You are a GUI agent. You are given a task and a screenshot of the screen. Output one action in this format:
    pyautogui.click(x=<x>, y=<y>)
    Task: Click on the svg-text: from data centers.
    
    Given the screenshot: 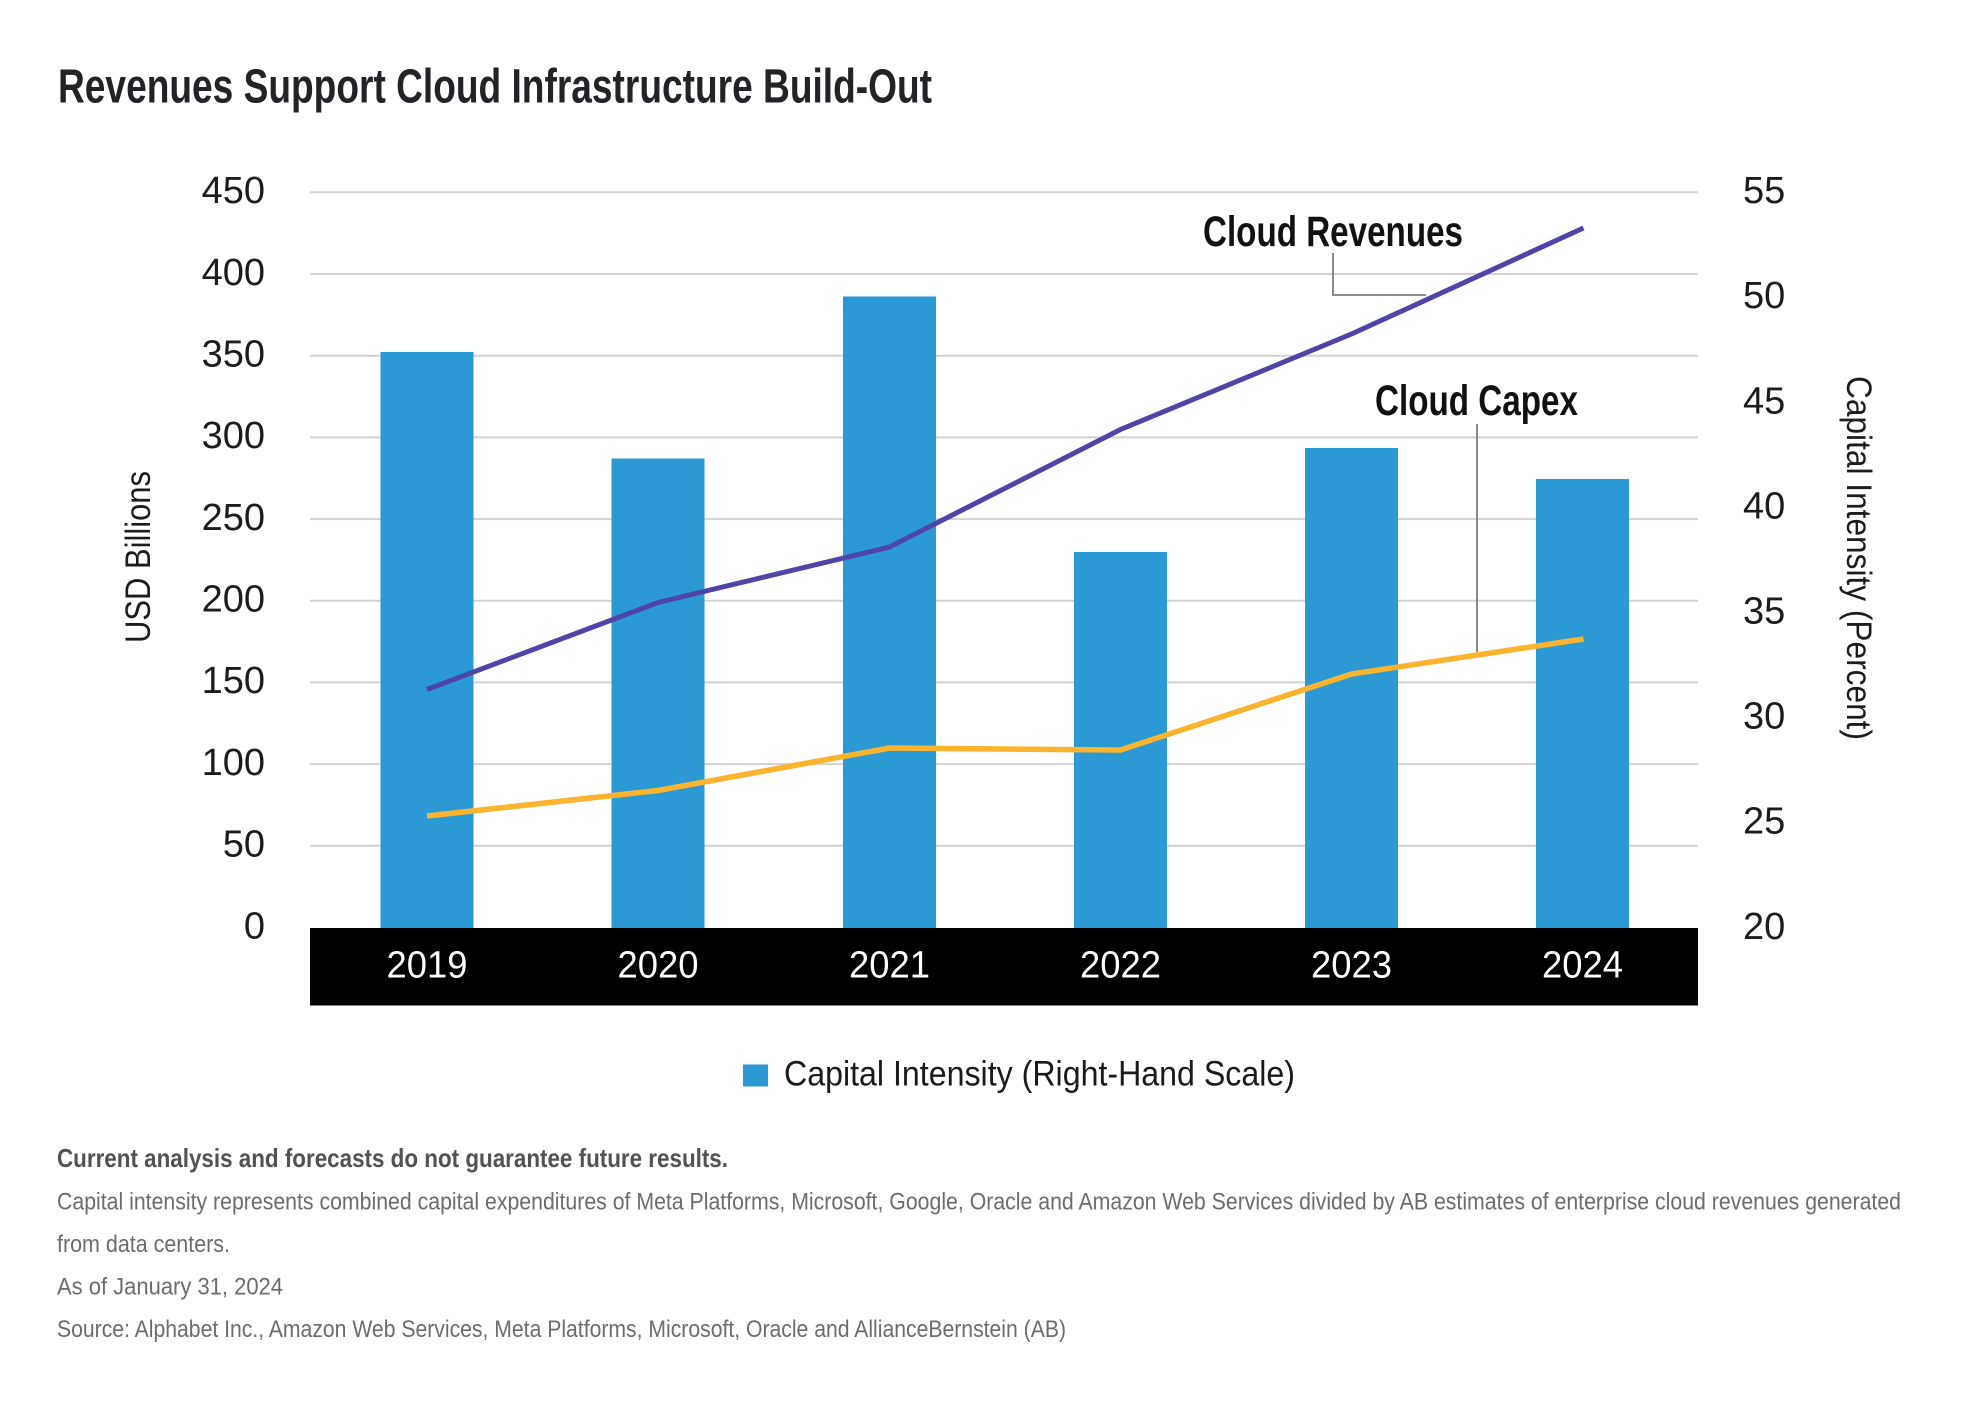 What is the action you would take?
    pyautogui.click(x=143, y=1244)
    